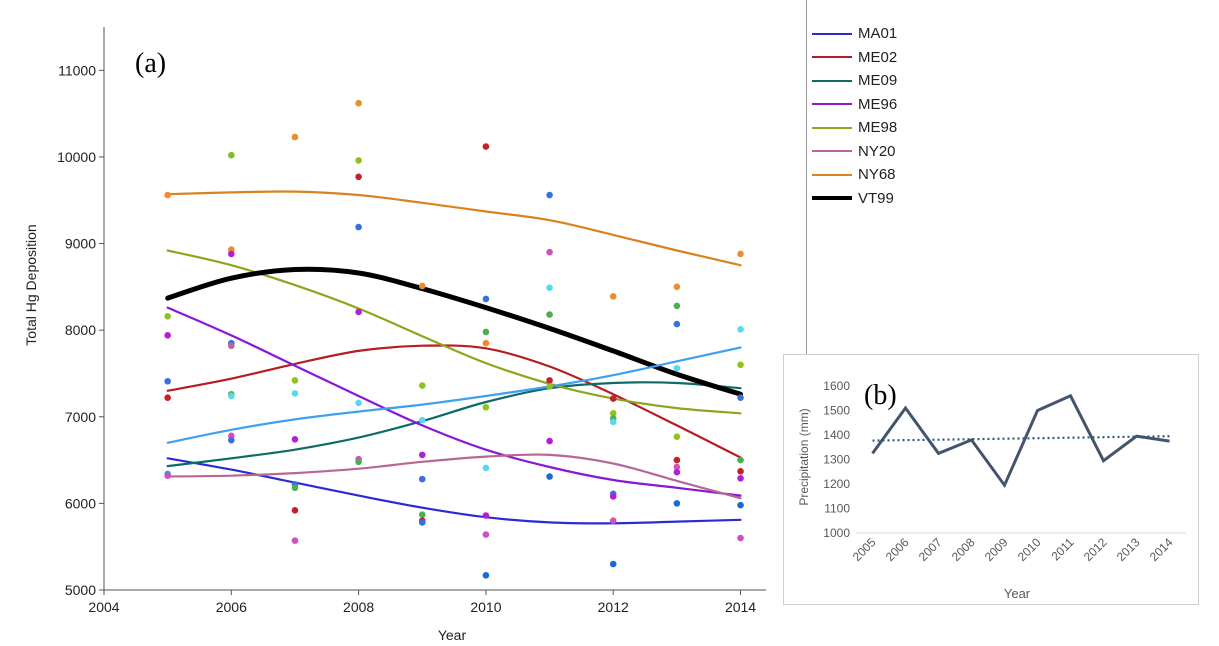  Describe the element at coordinates (103, 607) in the screenshot. I see `main-x-tick-label: 2004` at that location.